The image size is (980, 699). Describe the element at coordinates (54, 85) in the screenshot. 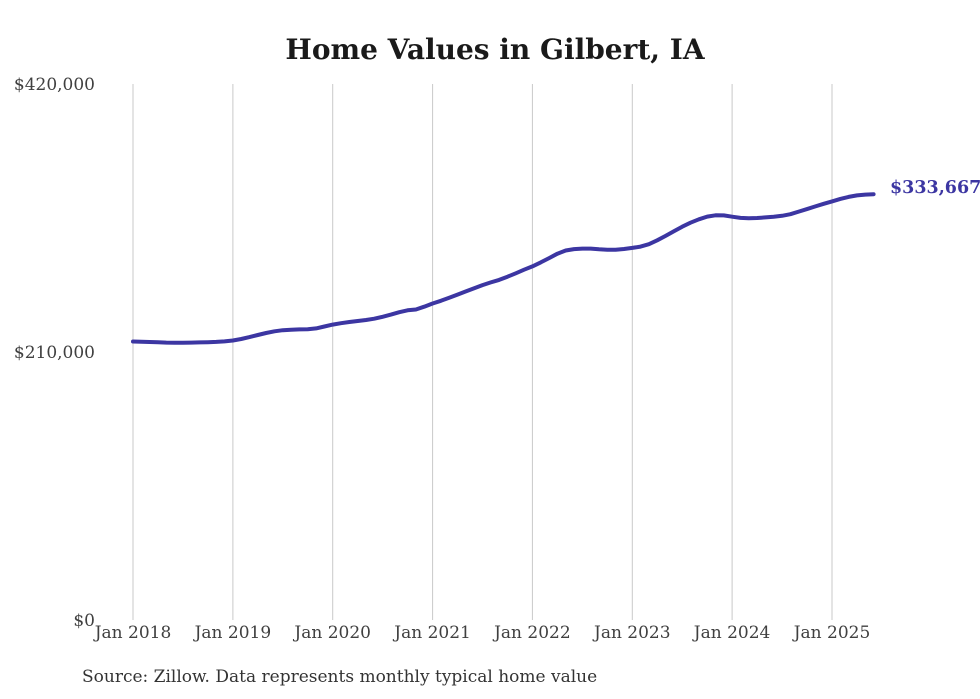

I see `y-tick-label: $420,000` at that location.